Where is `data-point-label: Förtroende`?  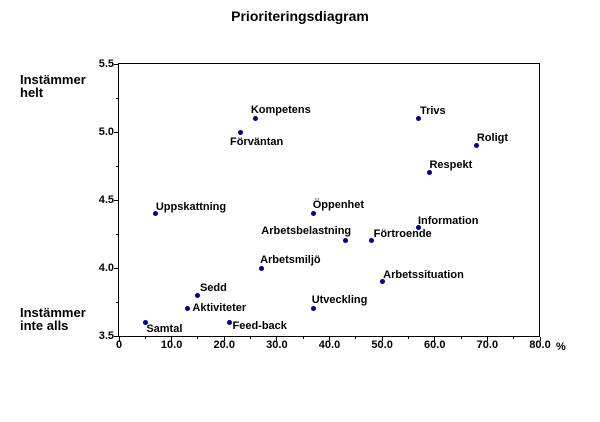 data-point-label: Förtroende is located at coordinates (402, 233).